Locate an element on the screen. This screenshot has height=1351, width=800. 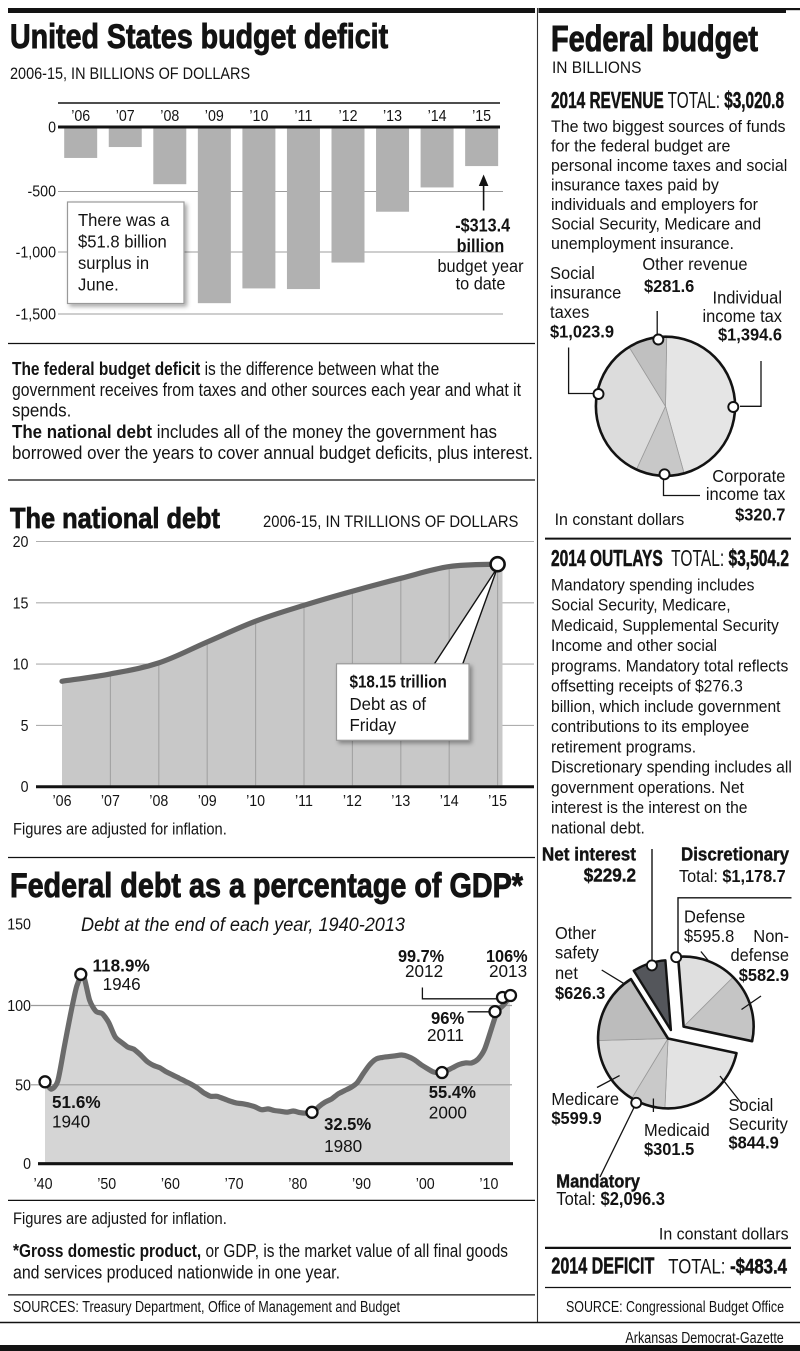
svg-text: In constant dollars is located at coordinates (724, 1233).